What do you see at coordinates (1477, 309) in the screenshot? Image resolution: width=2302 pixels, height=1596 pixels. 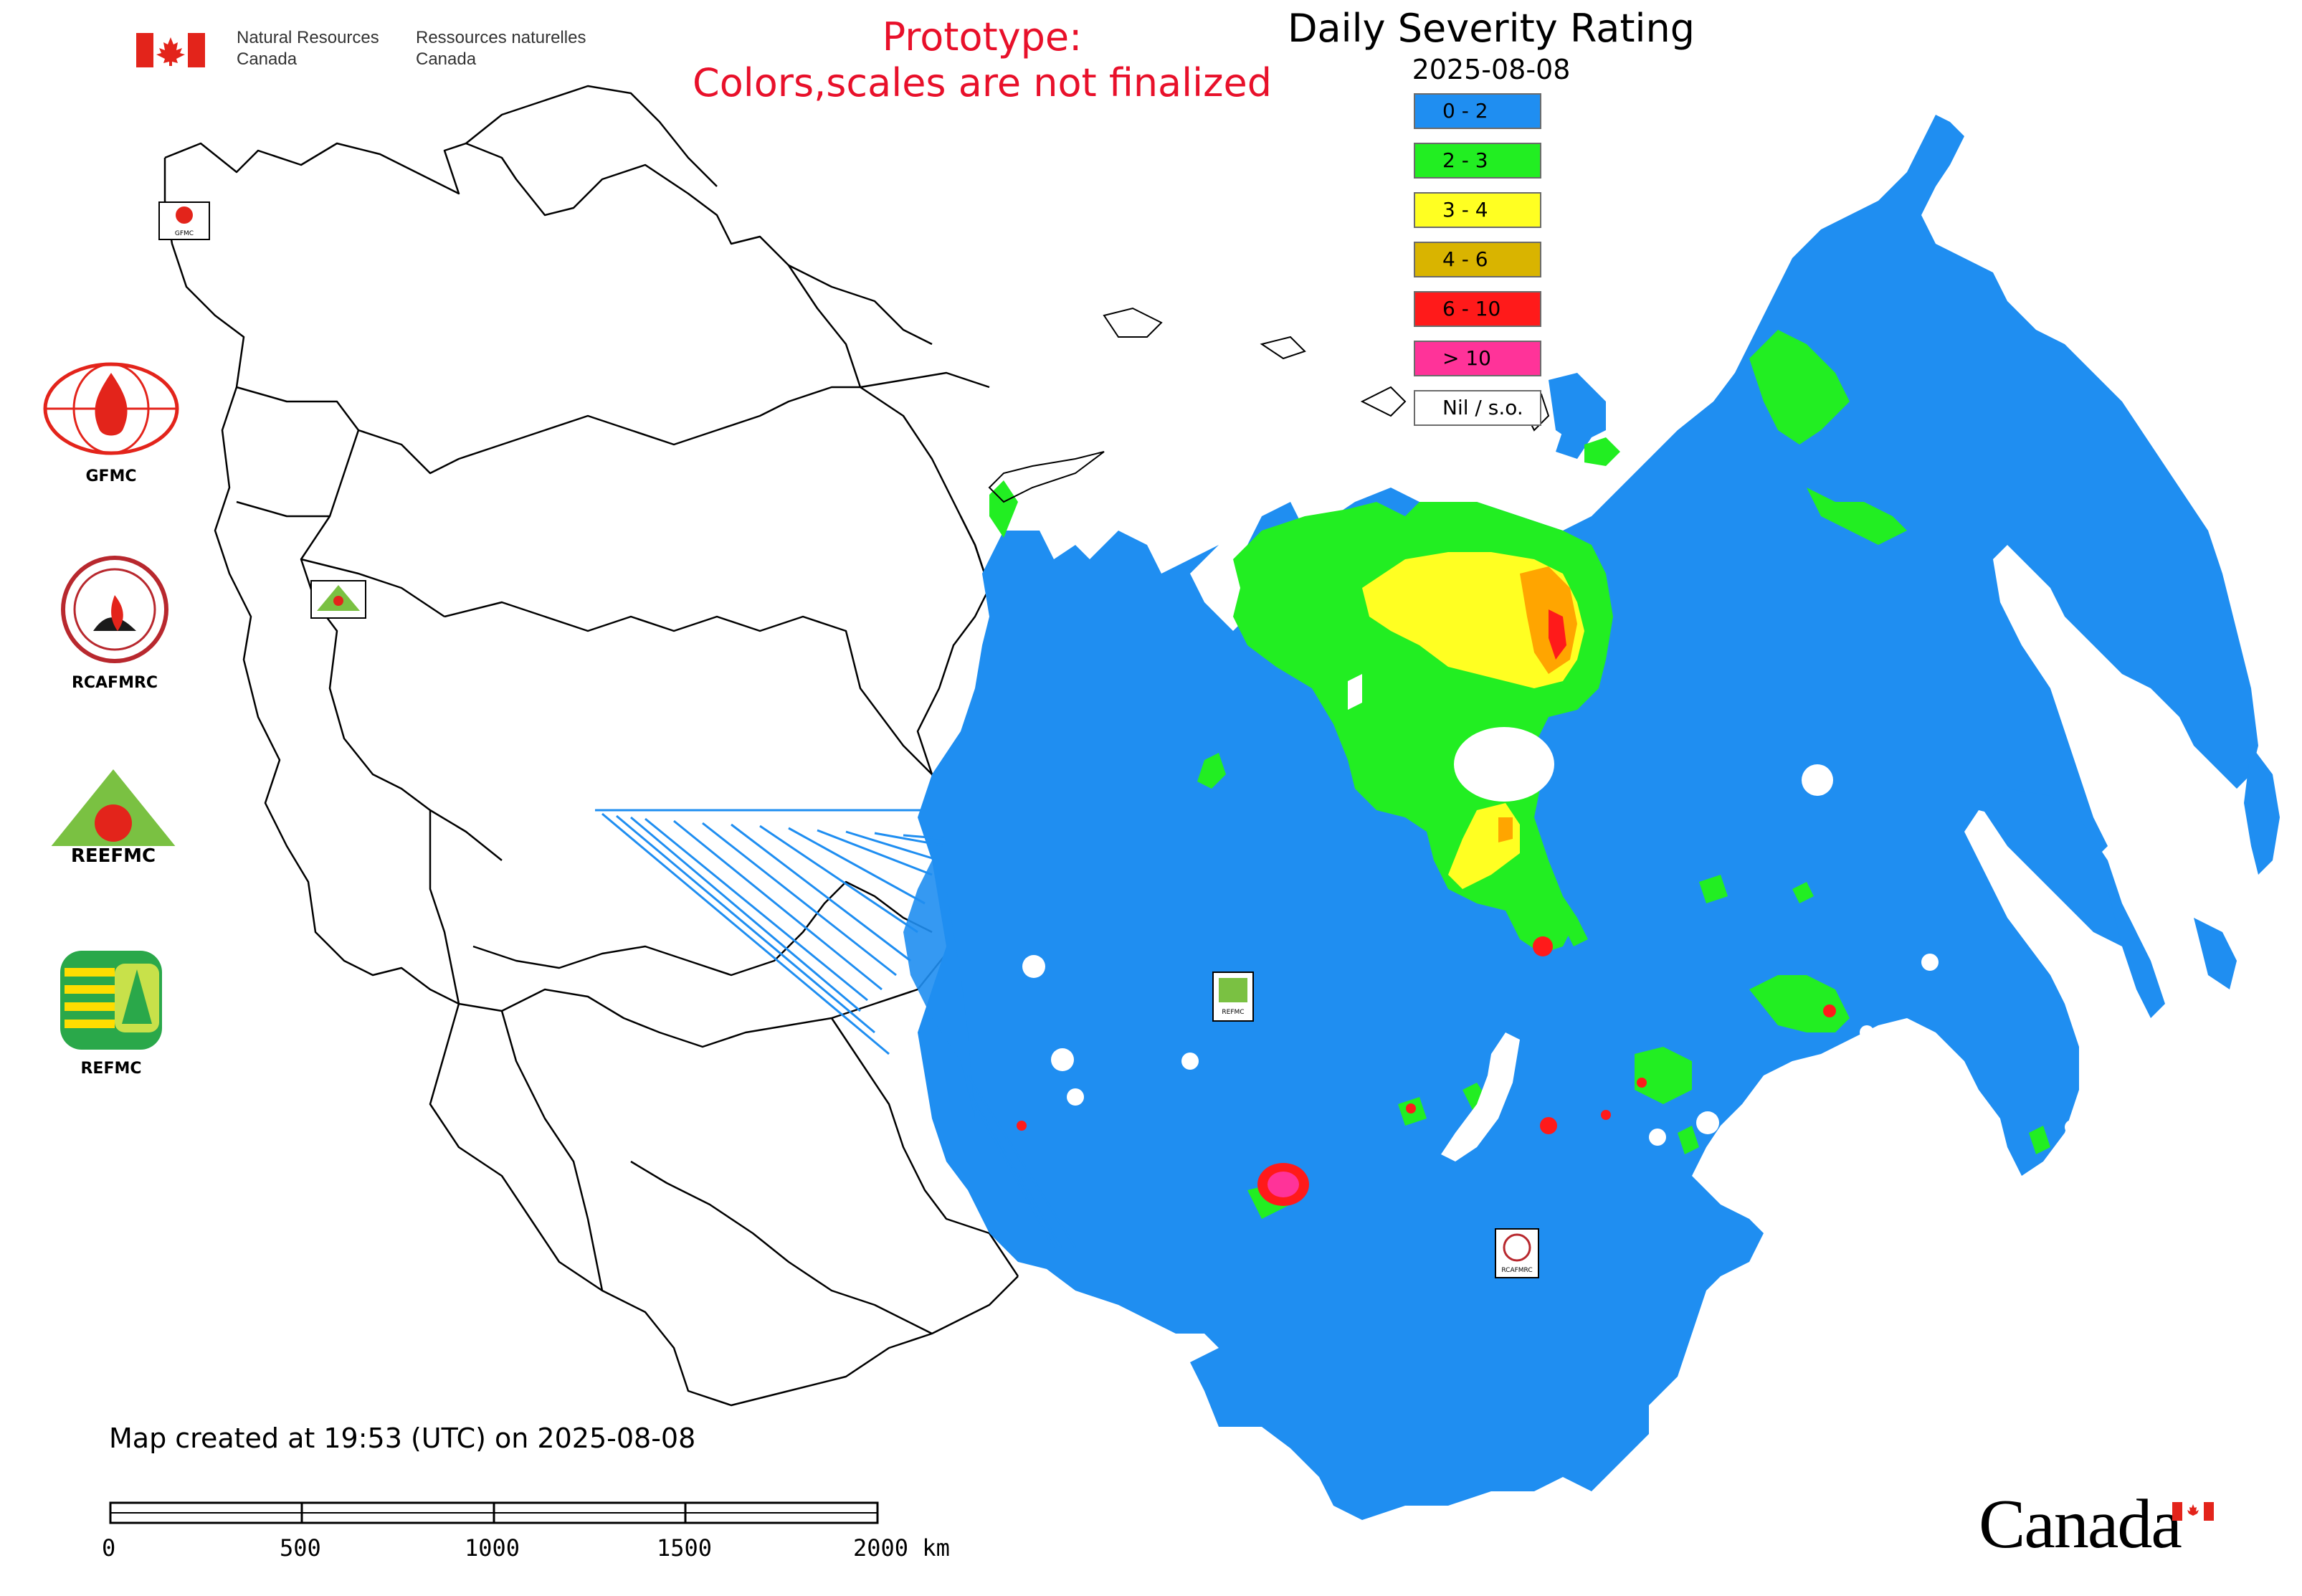 I see `legend-class-4: 6 - 10` at bounding box center [1477, 309].